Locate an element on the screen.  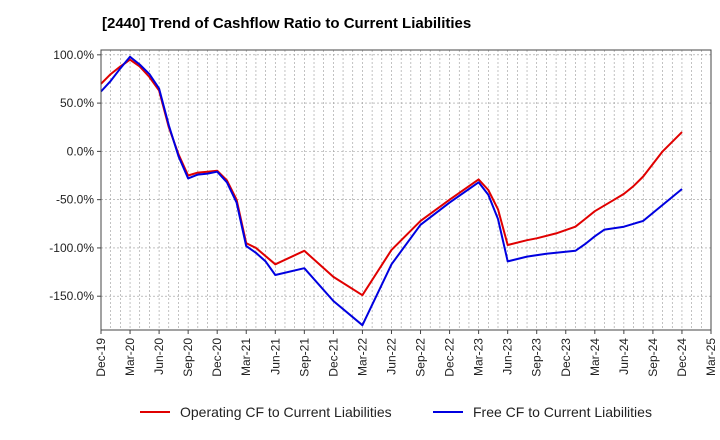
x-tick-label: Mar-25 is located at coordinates (711, 357).